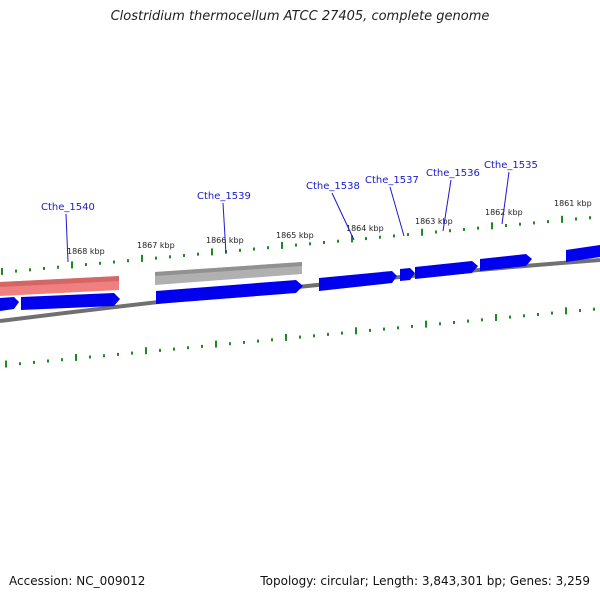 This screenshot has height=600, width=600. Describe the element at coordinates (68, 207) in the screenshot. I see `gene-label-cthe-1540: Cthe_1540` at that location.